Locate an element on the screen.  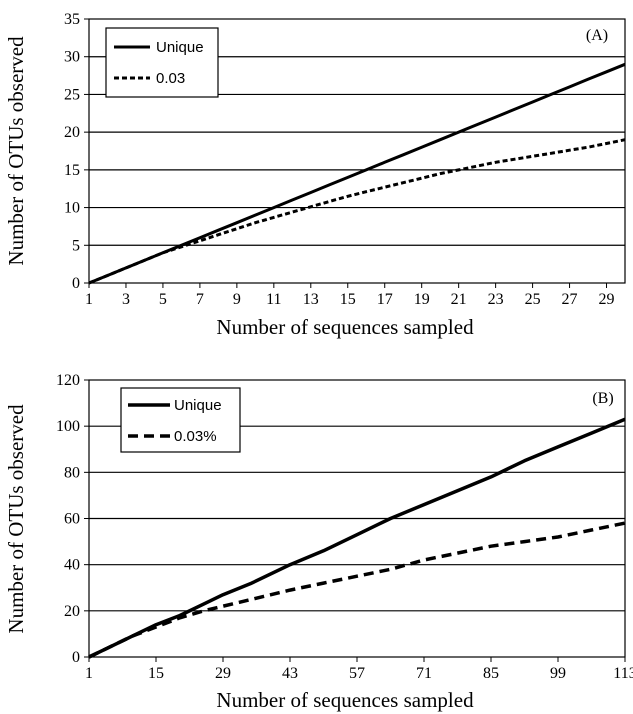
panel-b-legend: Unique 0.03% is located at coordinates (180, 420).